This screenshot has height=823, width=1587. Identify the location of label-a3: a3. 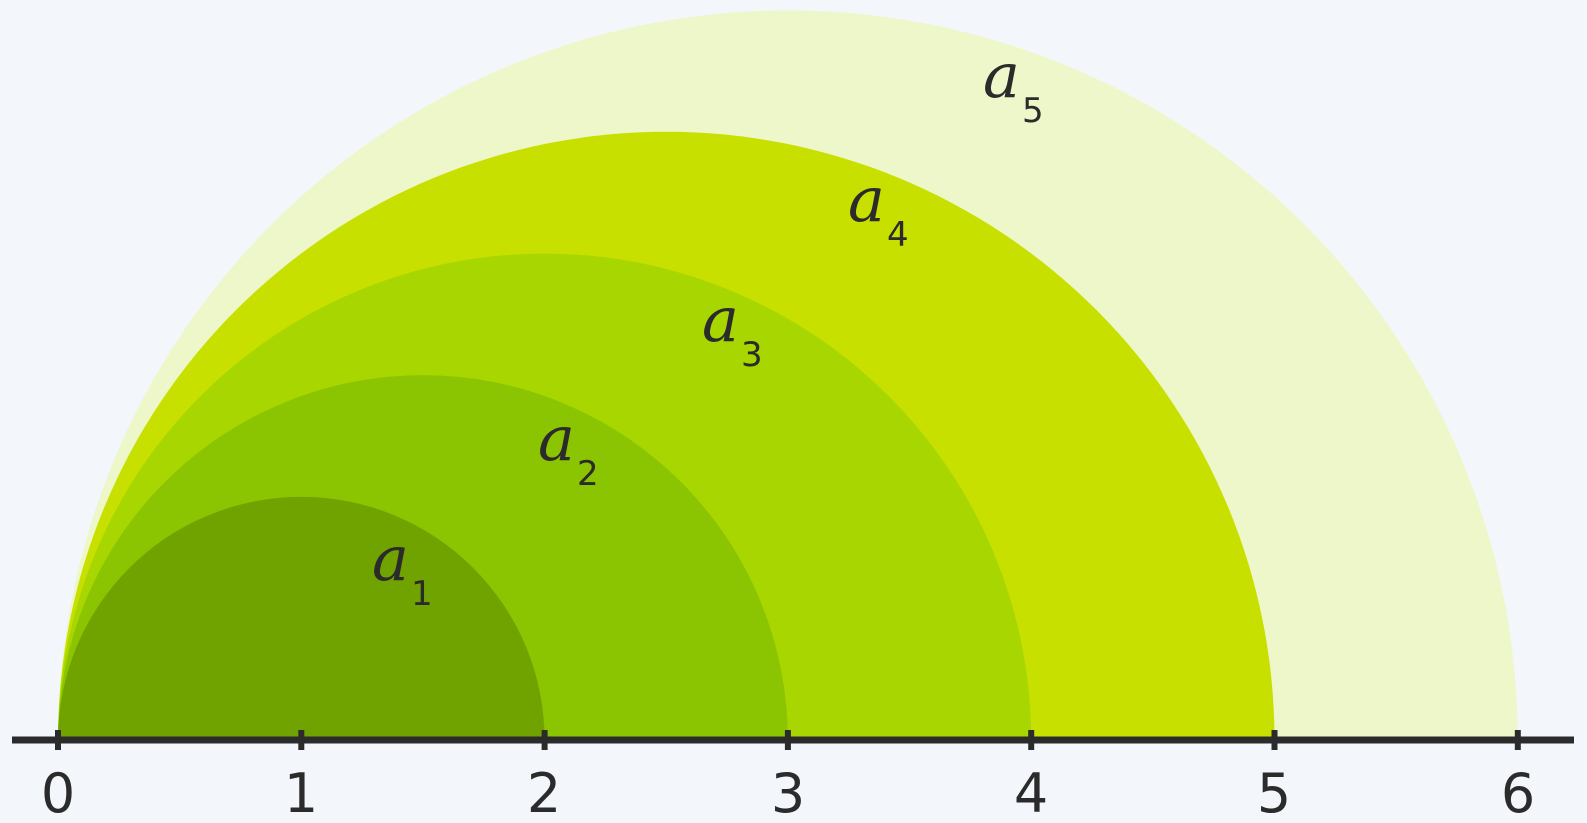
(732, 329).